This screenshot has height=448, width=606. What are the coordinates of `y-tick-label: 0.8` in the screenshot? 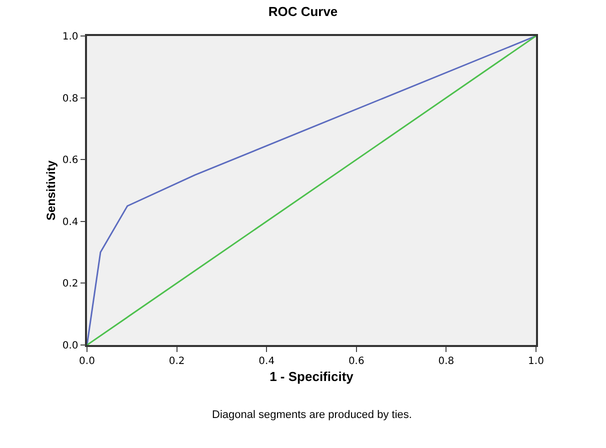 It's located at (70, 98).